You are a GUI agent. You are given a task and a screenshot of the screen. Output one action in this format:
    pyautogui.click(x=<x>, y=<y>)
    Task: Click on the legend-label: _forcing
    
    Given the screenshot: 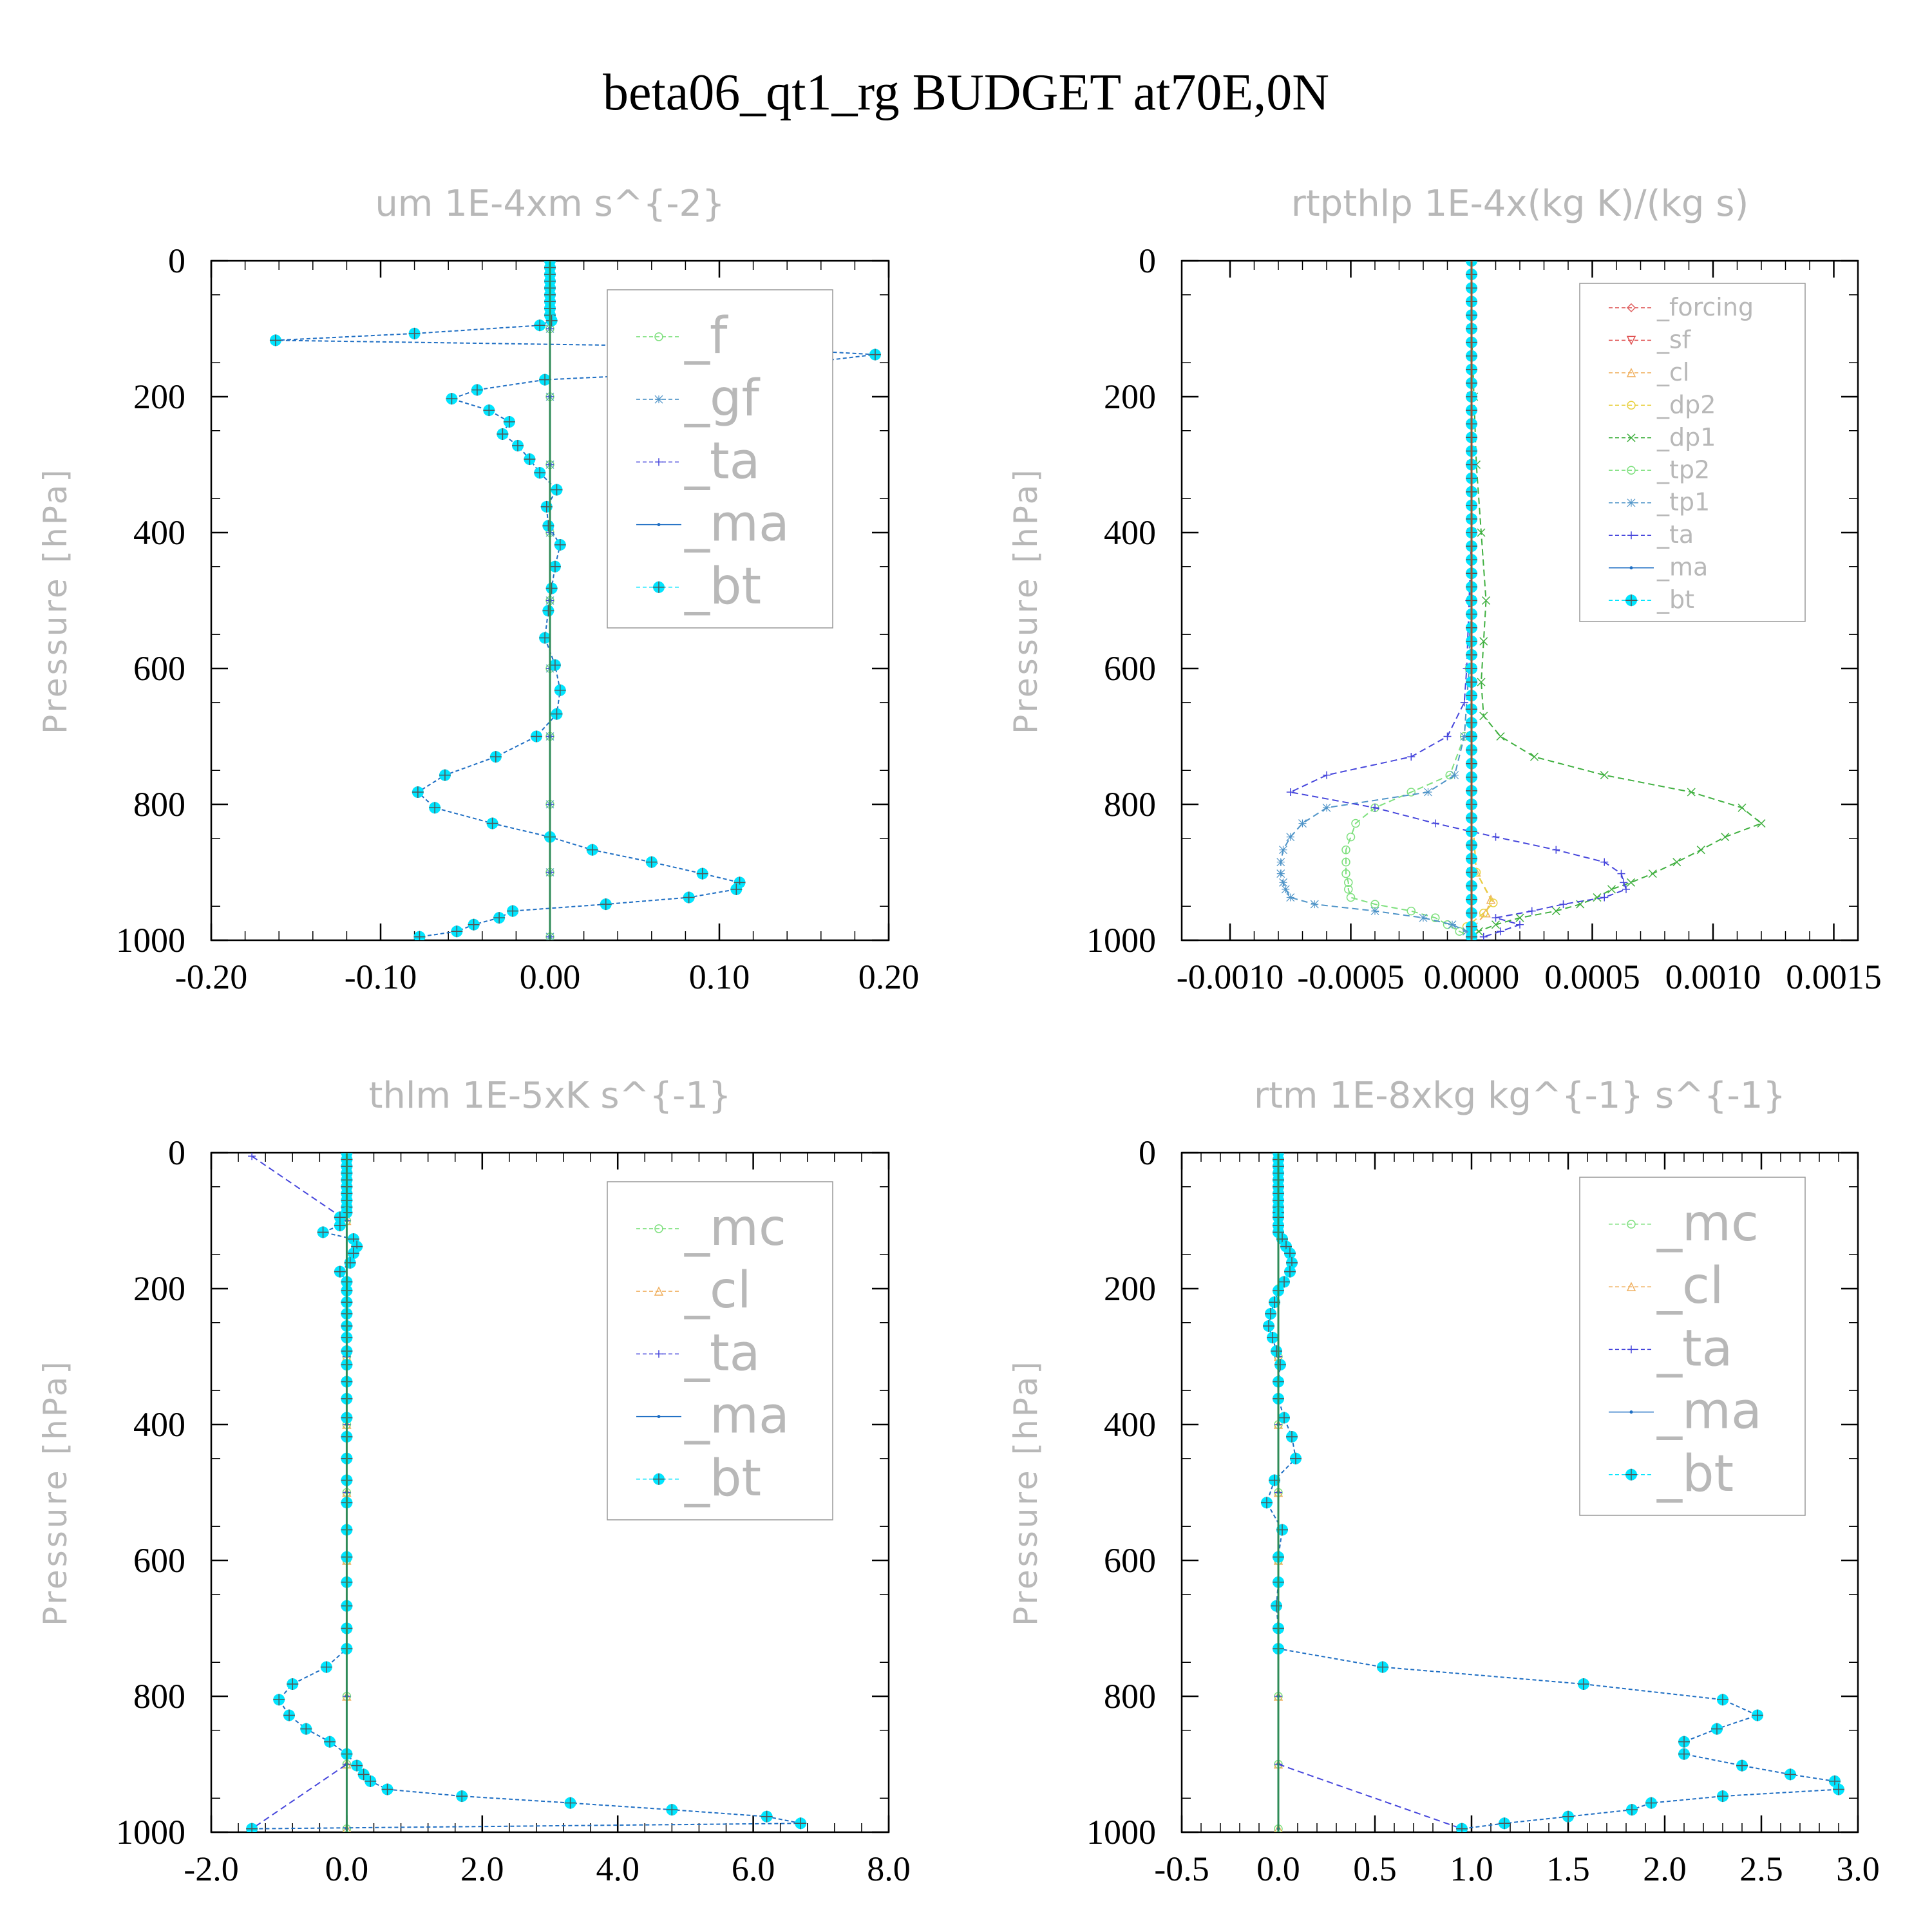 What is the action you would take?
    pyautogui.click(x=1705, y=307)
    